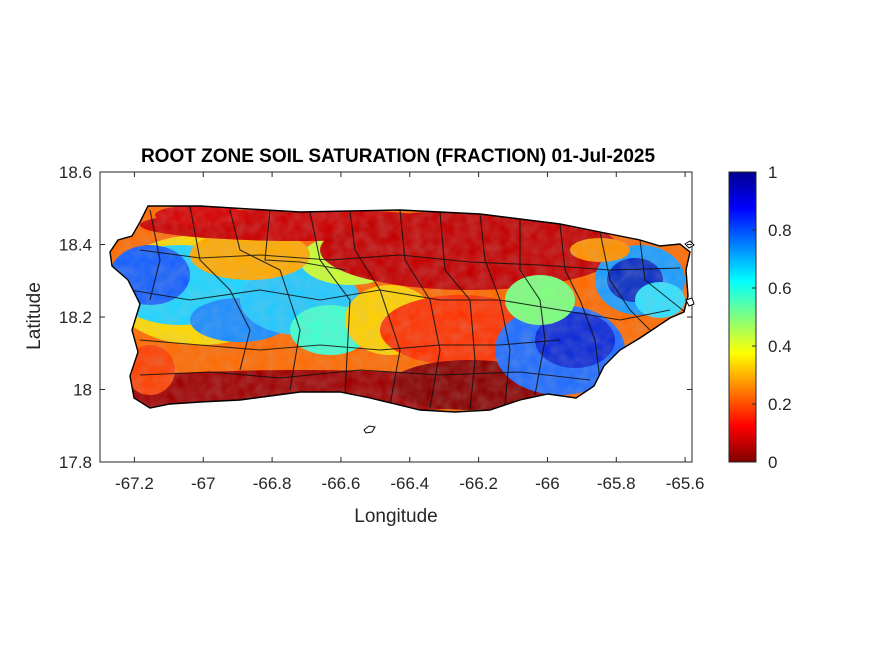 The height and width of the screenshot is (656, 875). Describe the element at coordinates (772, 317) in the screenshot. I see `colorbar-ticks: 0 0.2 0.4 0.6 0.8 1` at that location.